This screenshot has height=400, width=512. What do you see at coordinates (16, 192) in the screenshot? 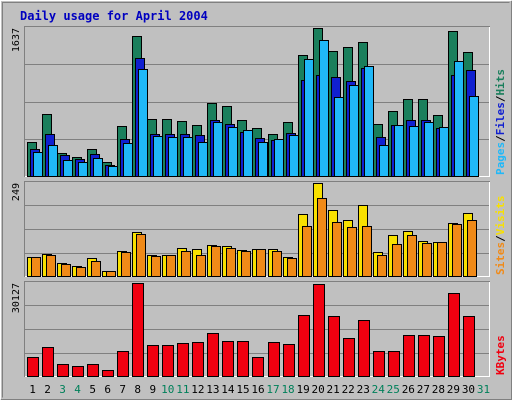
I see `y-max-label: 249` at bounding box center [16, 192].